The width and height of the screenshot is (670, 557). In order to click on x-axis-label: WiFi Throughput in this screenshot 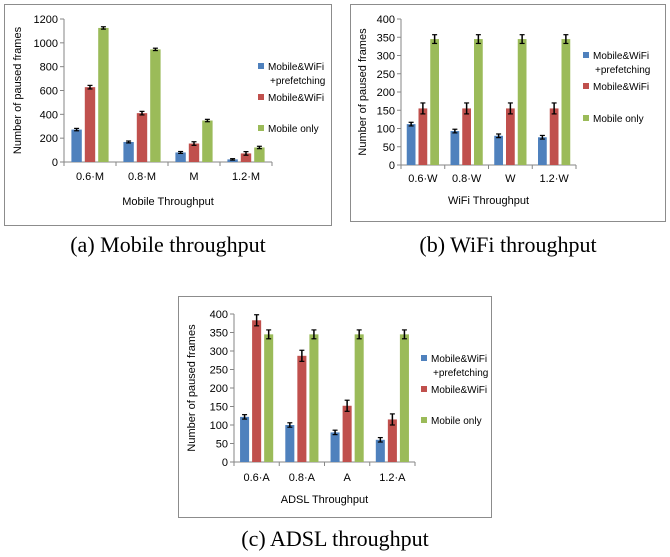, I will do `click(488, 201)`.